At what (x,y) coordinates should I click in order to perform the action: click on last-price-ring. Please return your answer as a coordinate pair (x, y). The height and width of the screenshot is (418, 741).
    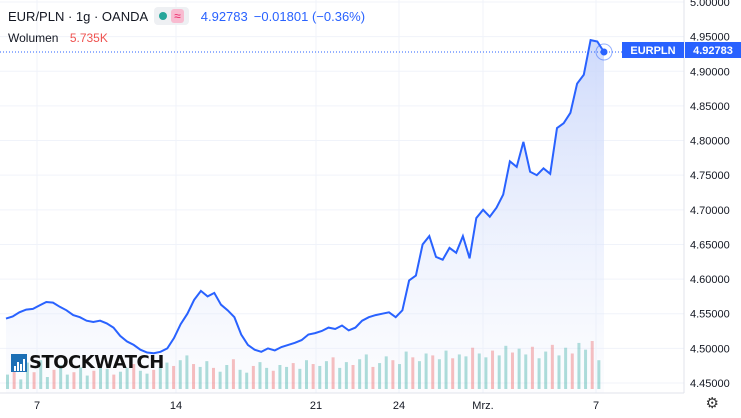
    Looking at the image, I should click on (604, 52).